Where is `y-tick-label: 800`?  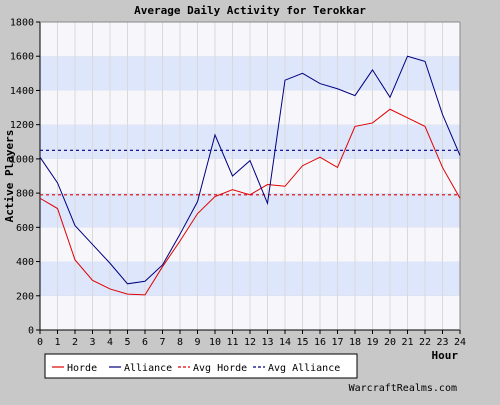 y-tick-label: 800 is located at coordinates (25, 194).